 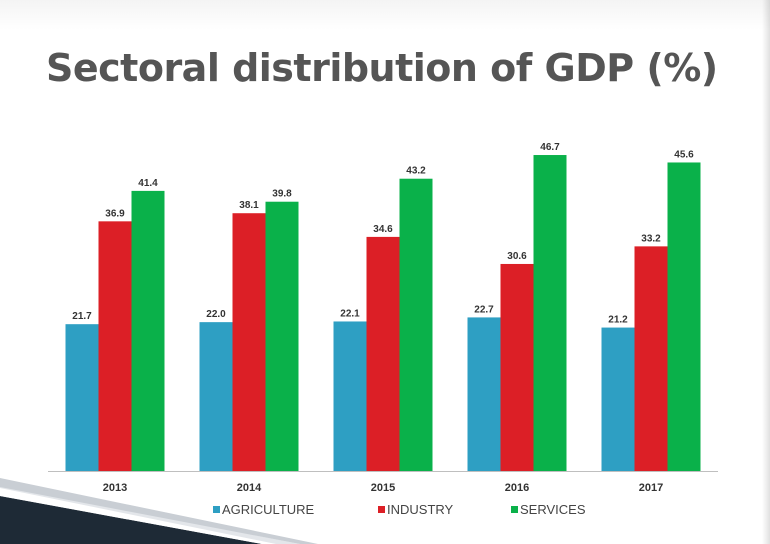 What do you see at coordinates (484, 309) in the screenshot?
I see `value-label-agriculture-2016: 22.7` at bounding box center [484, 309].